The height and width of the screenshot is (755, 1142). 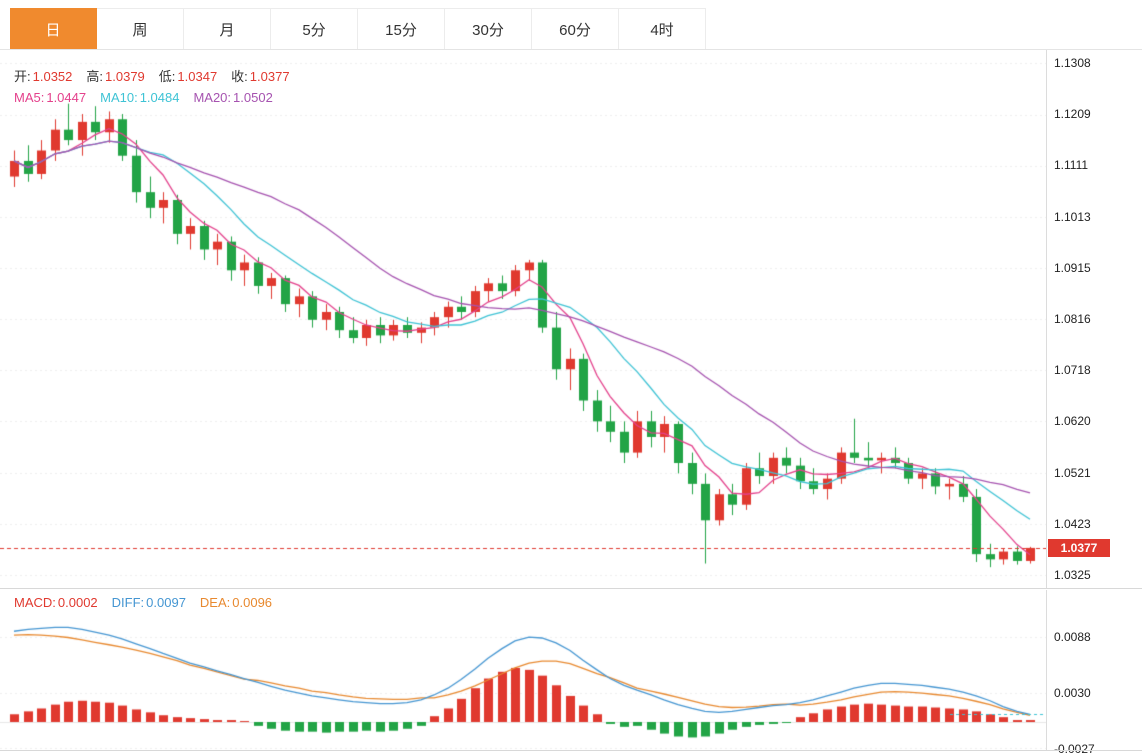 I want to click on macd-value: 0.0002, so click(x=77, y=602).